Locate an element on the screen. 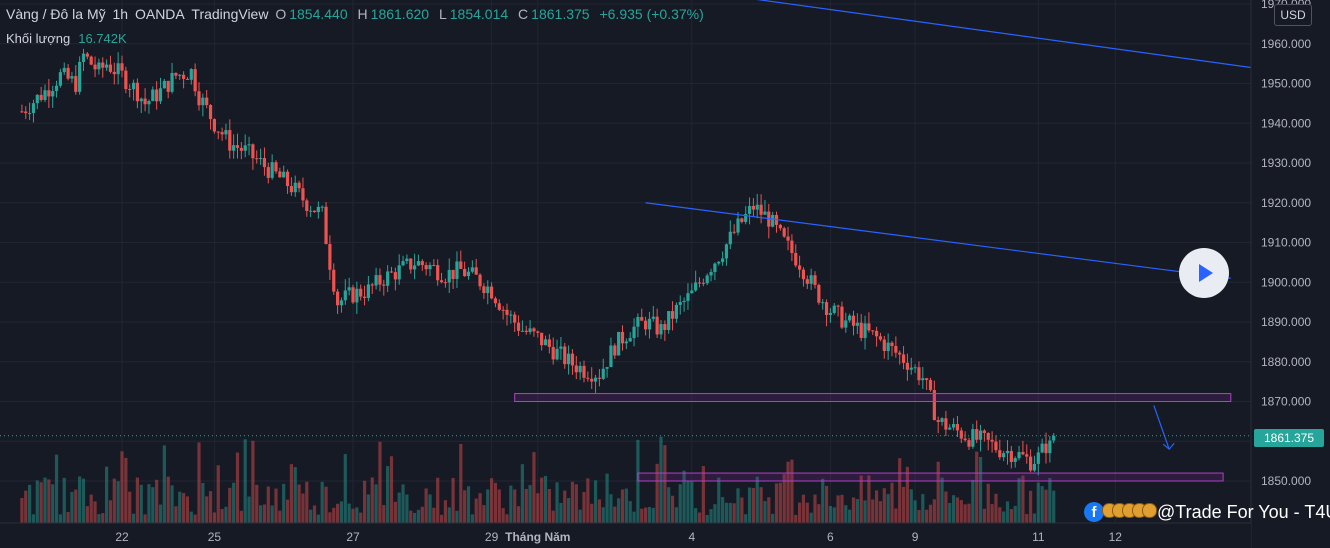 This screenshot has width=1330, height=548. forecast-arrow is located at coordinates (1161, 427).